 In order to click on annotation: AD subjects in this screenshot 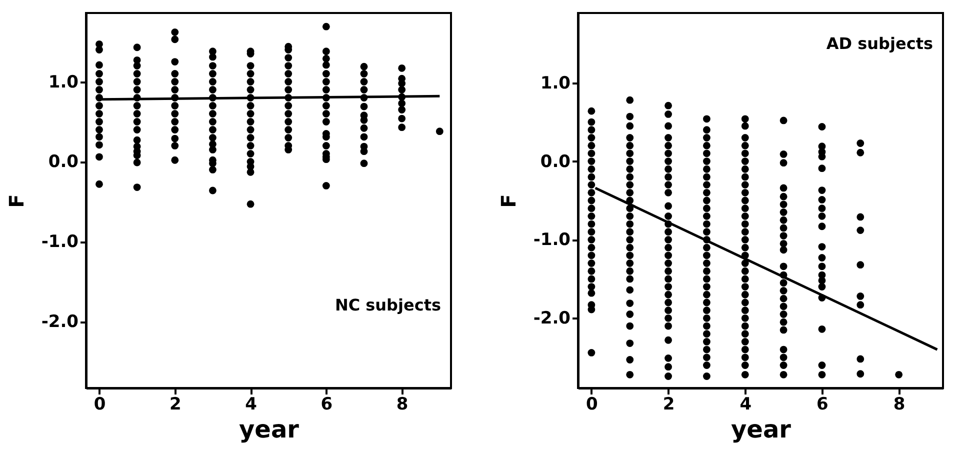, I will do `click(879, 43)`.